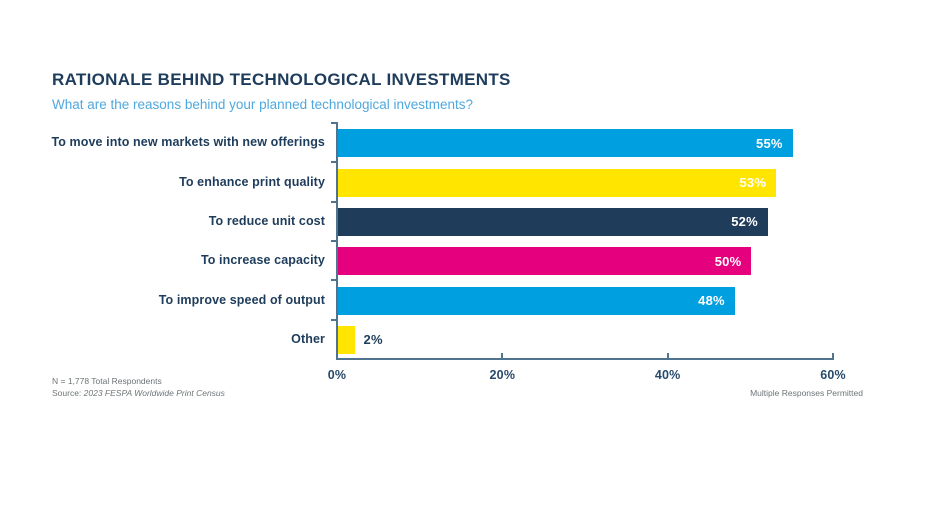  Describe the element at coordinates (711, 300) in the screenshot. I see `bar-value-label: 48%` at that location.